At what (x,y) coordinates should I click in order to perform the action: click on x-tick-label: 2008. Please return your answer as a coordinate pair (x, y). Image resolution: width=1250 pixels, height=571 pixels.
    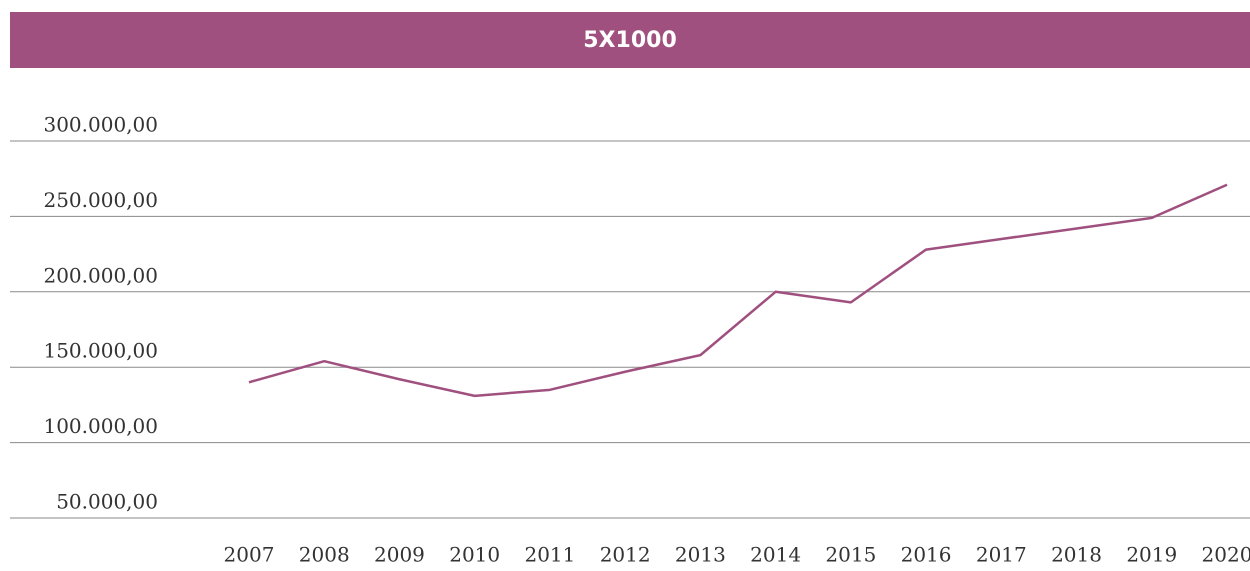
    Looking at the image, I should click on (324, 555).